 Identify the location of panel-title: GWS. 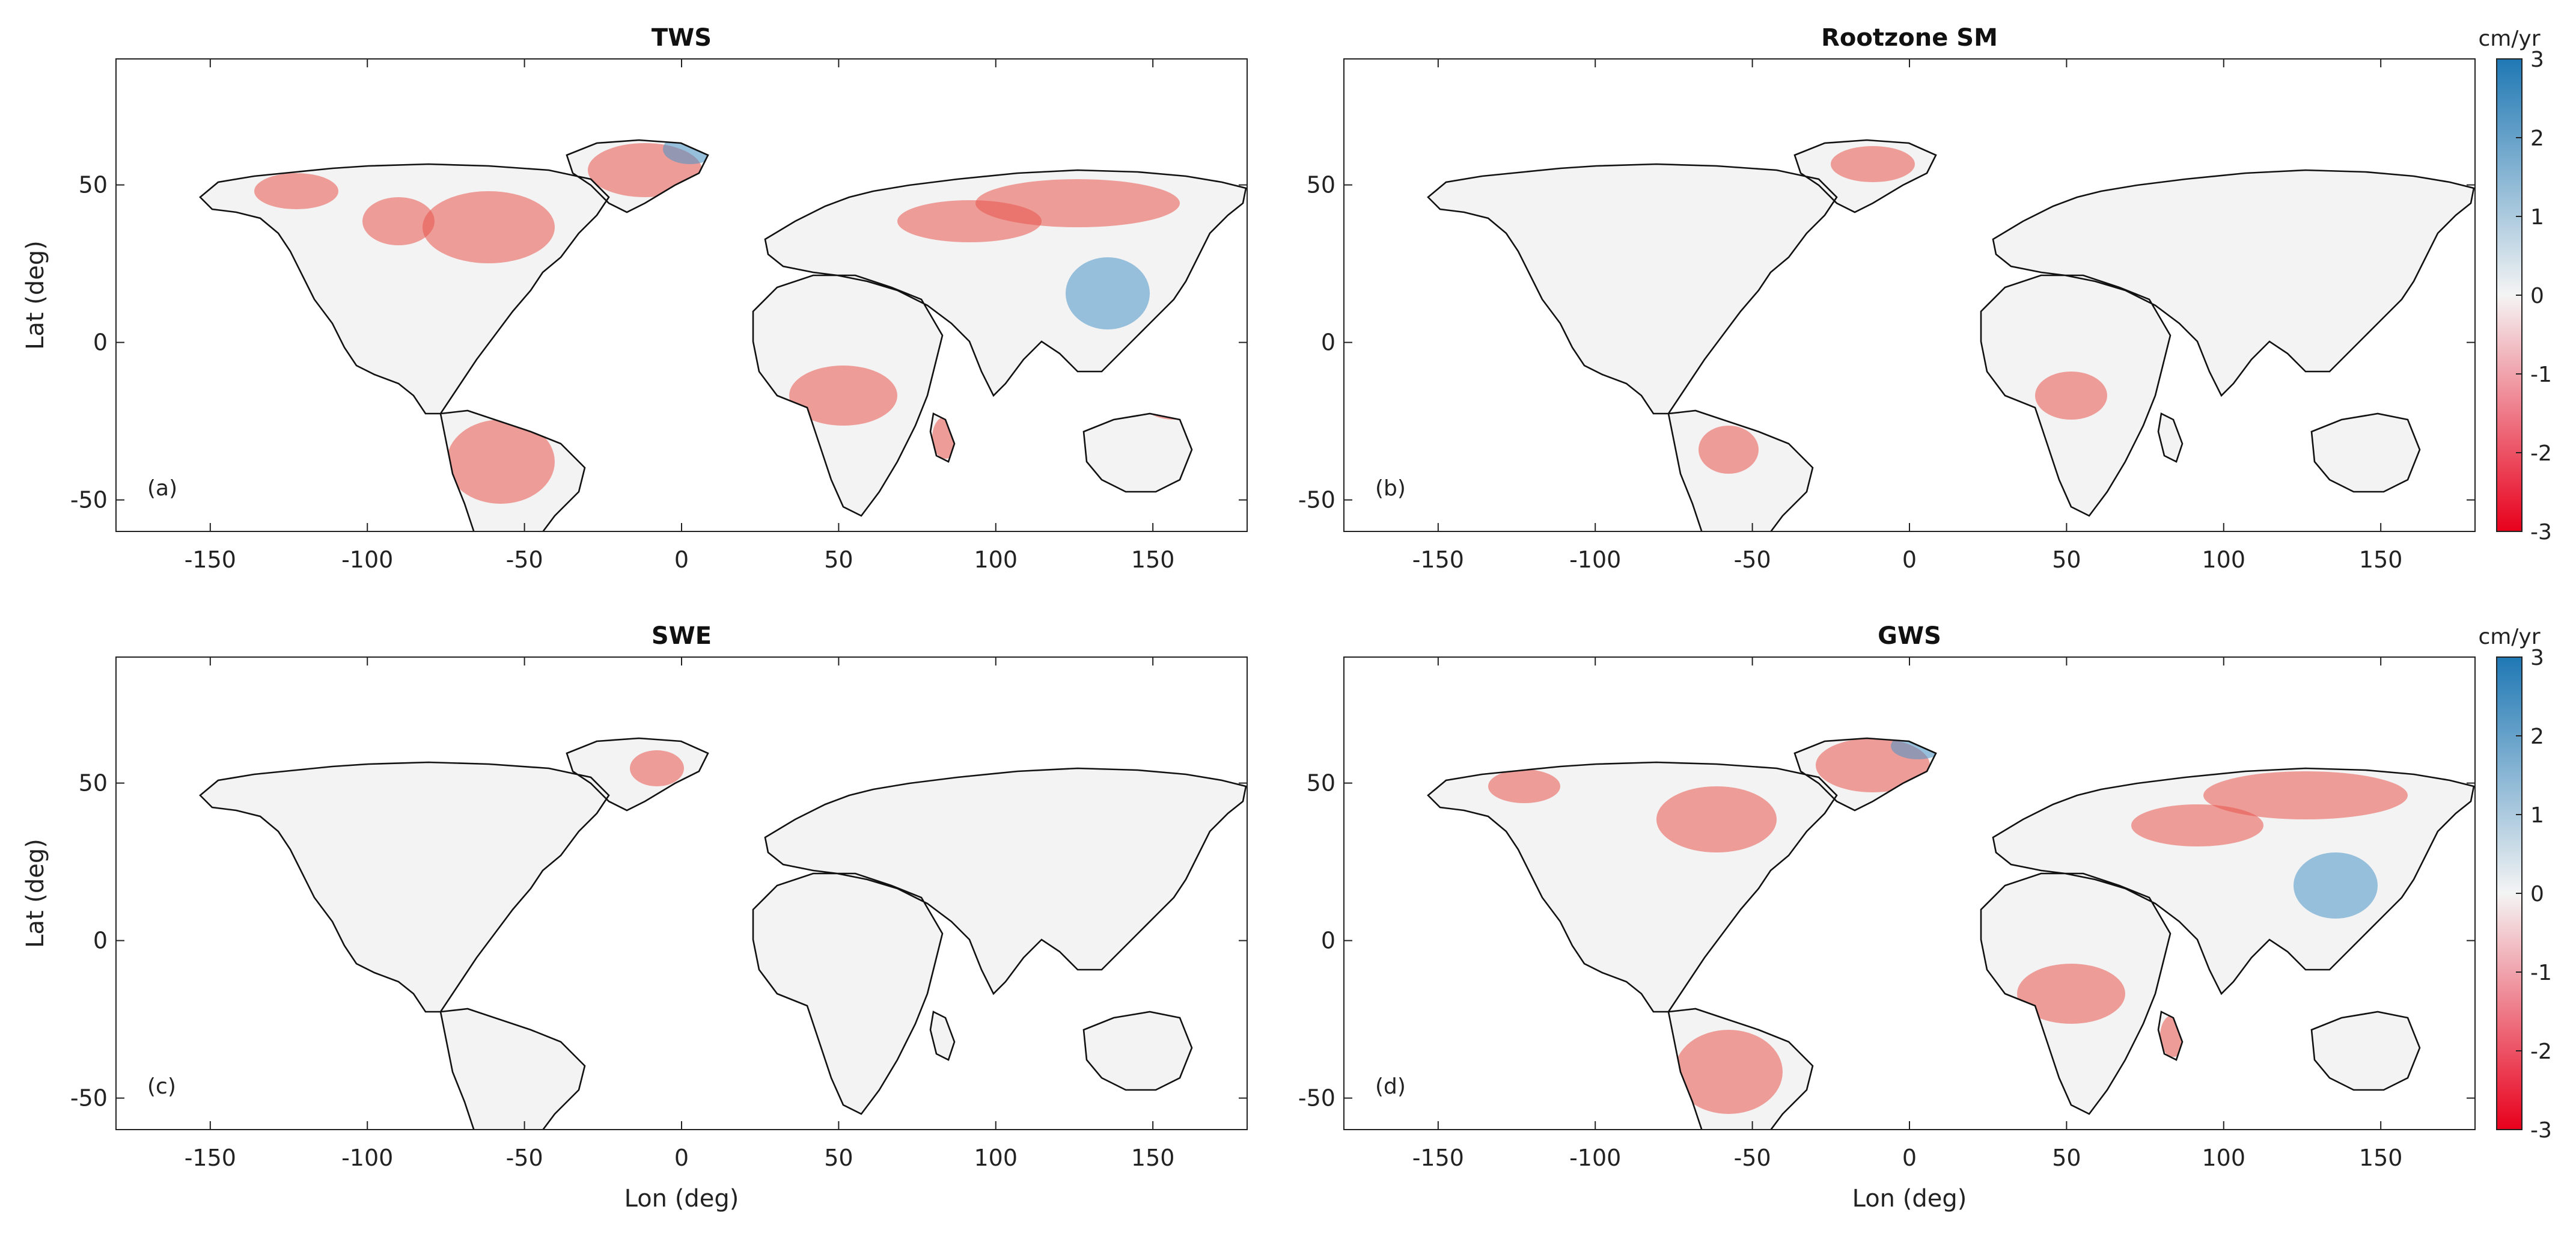
(1909, 636).